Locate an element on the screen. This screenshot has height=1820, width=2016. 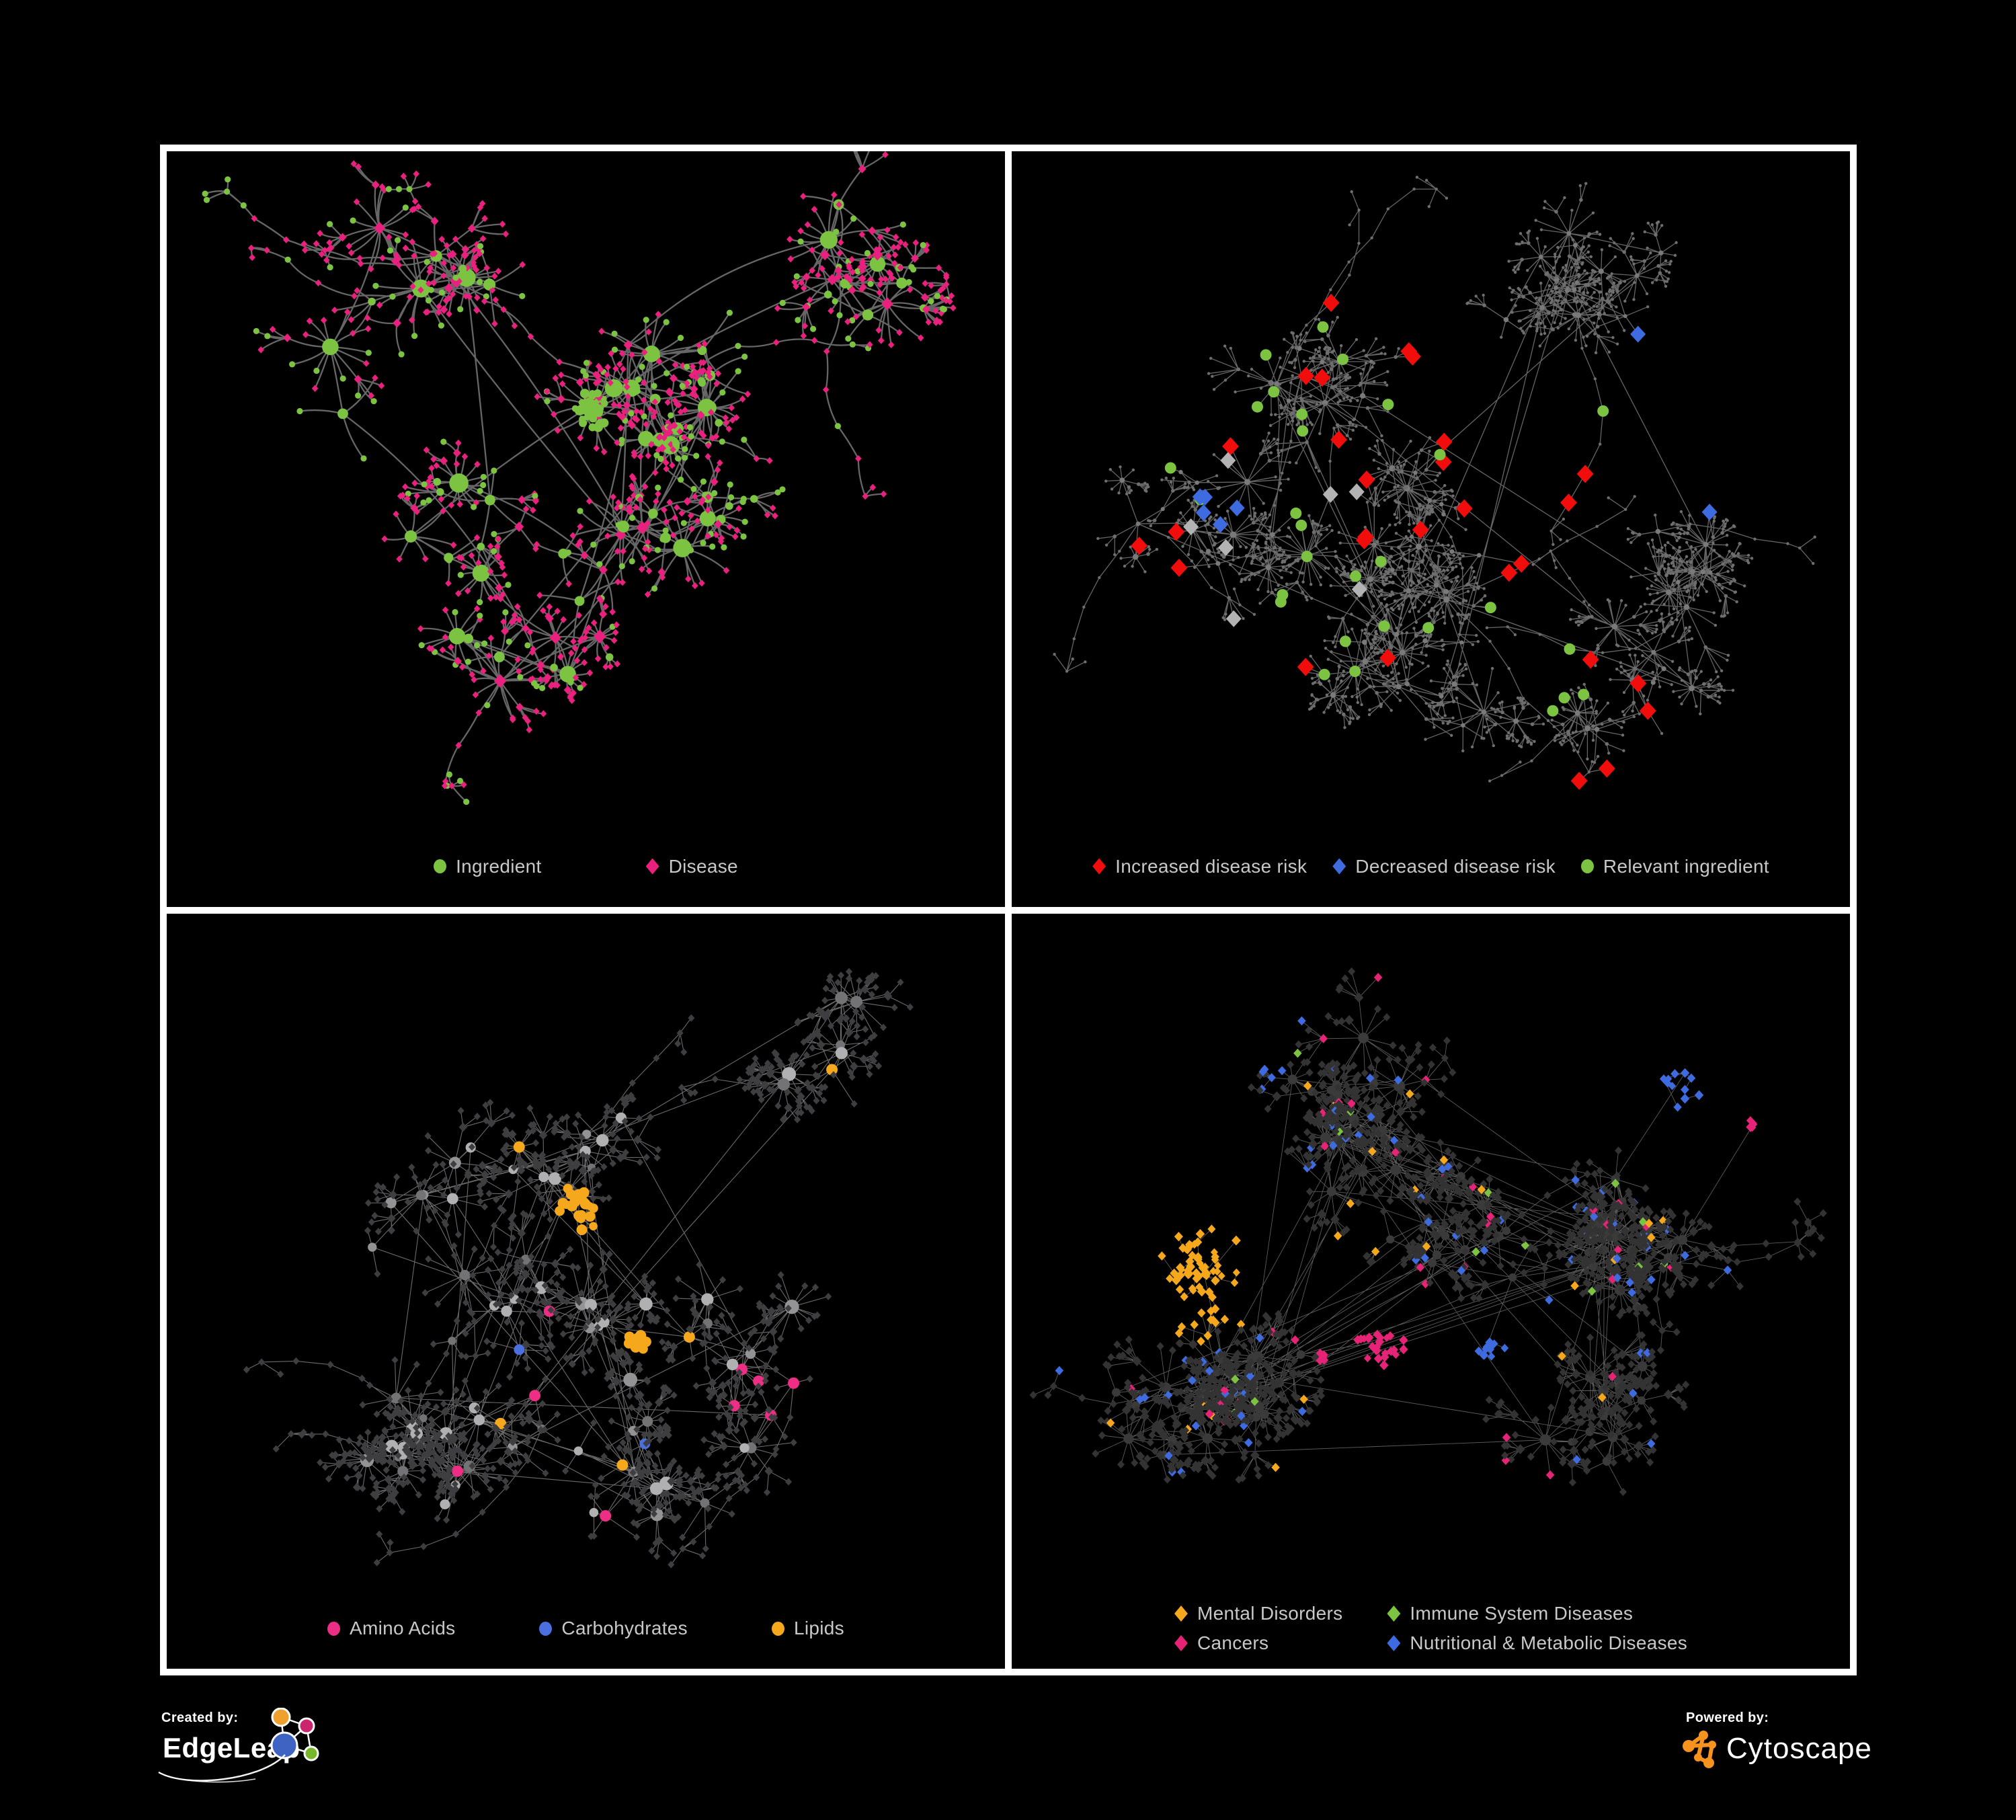
cytoscape-logo-icon is located at coordinates (1699, 1749).